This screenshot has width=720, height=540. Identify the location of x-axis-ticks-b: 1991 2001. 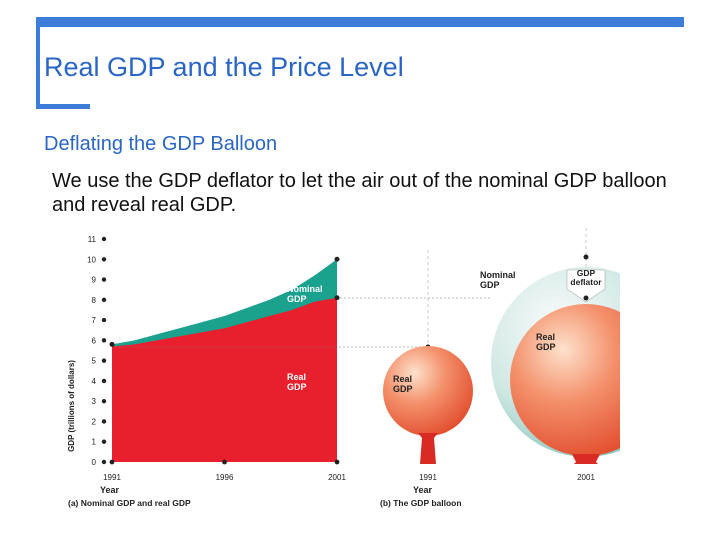
(507, 477).